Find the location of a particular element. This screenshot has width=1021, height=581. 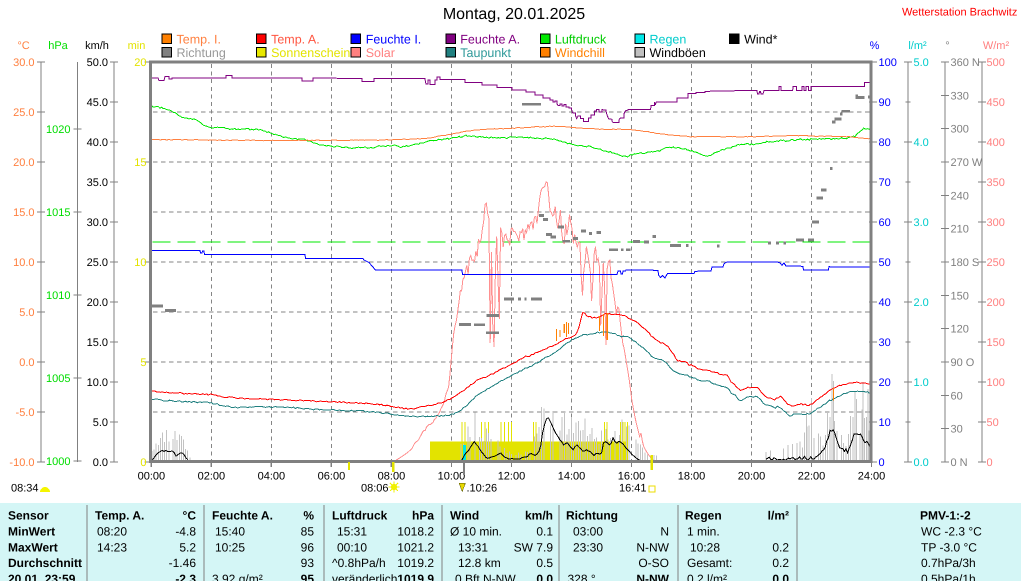

svg-text: Wind is located at coordinates (464, 516).